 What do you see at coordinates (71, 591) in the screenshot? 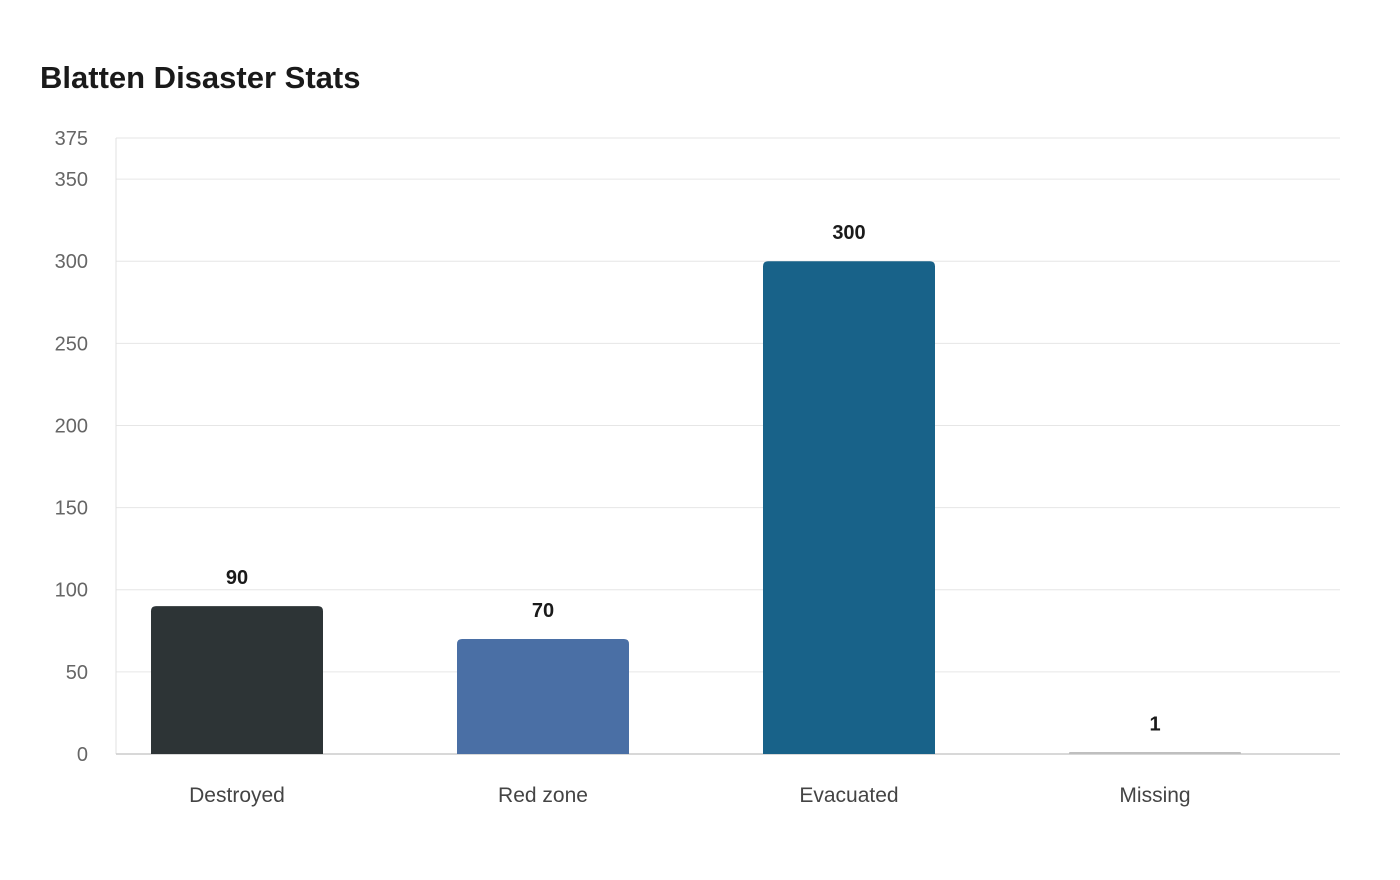
I see `y-tick-label: 100` at bounding box center [71, 591].